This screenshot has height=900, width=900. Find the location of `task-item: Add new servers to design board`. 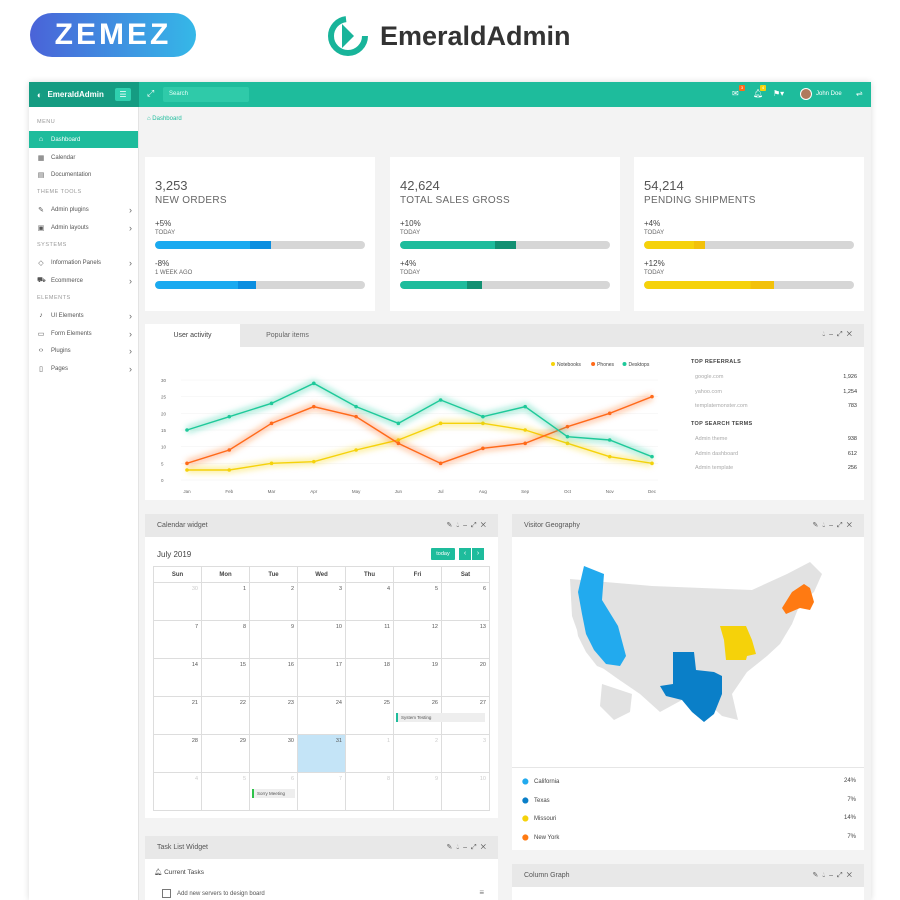

task-item: Add new servers to design board is located at coordinates (213, 893).